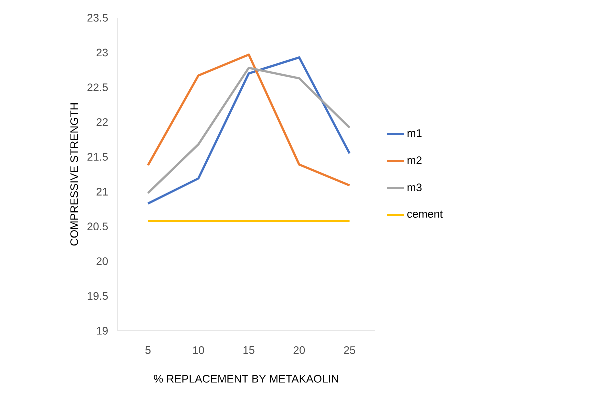 The width and height of the screenshot is (592, 412). I want to click on y-tick-label: 22.5, so click(98, 88).